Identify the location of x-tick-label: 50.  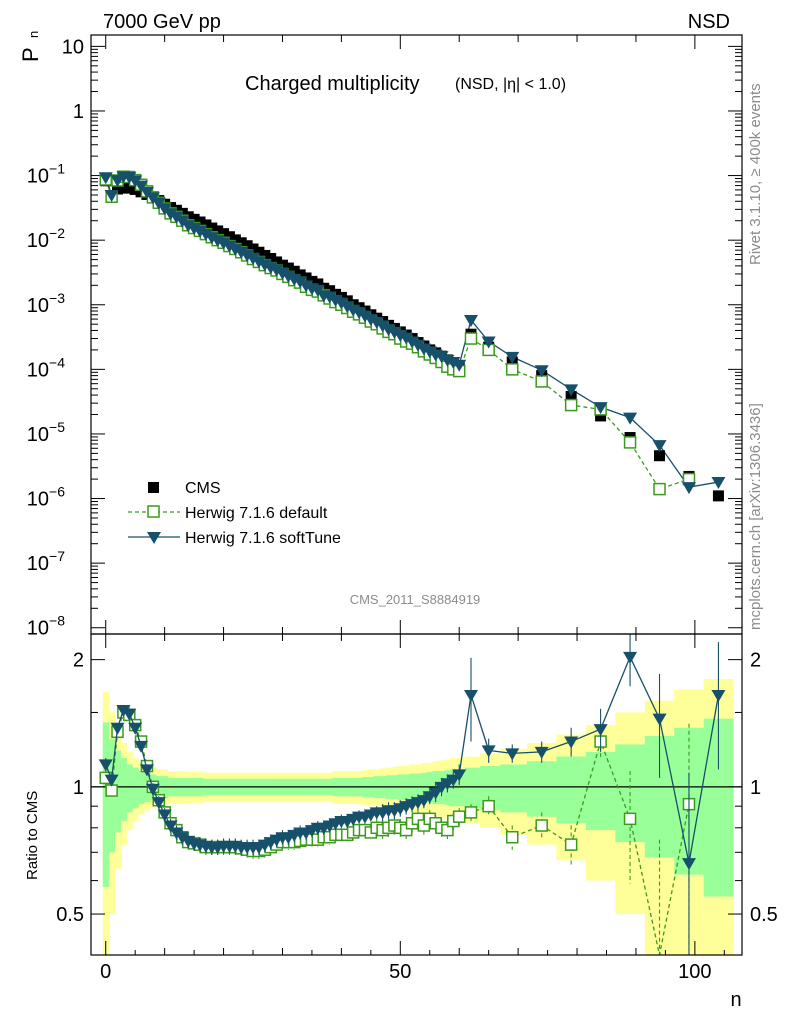
(400, 972).